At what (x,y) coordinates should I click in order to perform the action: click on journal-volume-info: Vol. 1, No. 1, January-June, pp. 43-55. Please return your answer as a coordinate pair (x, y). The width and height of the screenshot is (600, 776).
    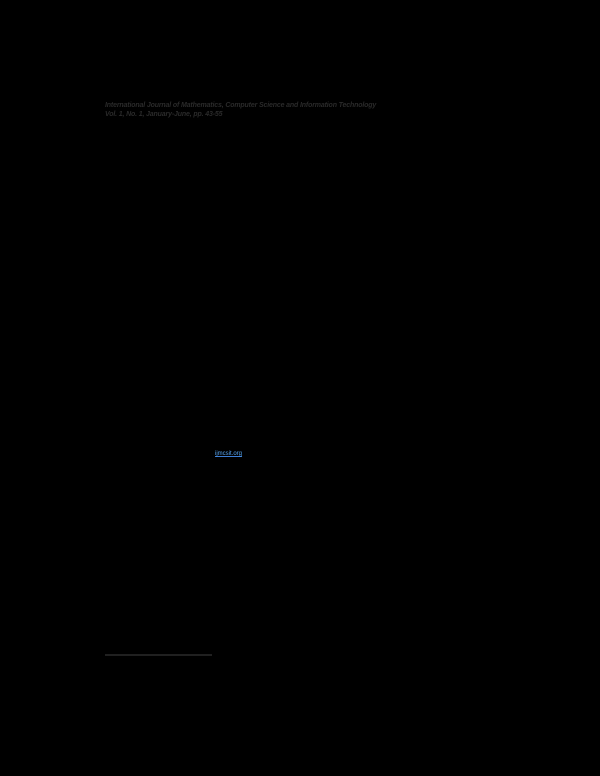
    Looking at the image, I should click on (164, 114).